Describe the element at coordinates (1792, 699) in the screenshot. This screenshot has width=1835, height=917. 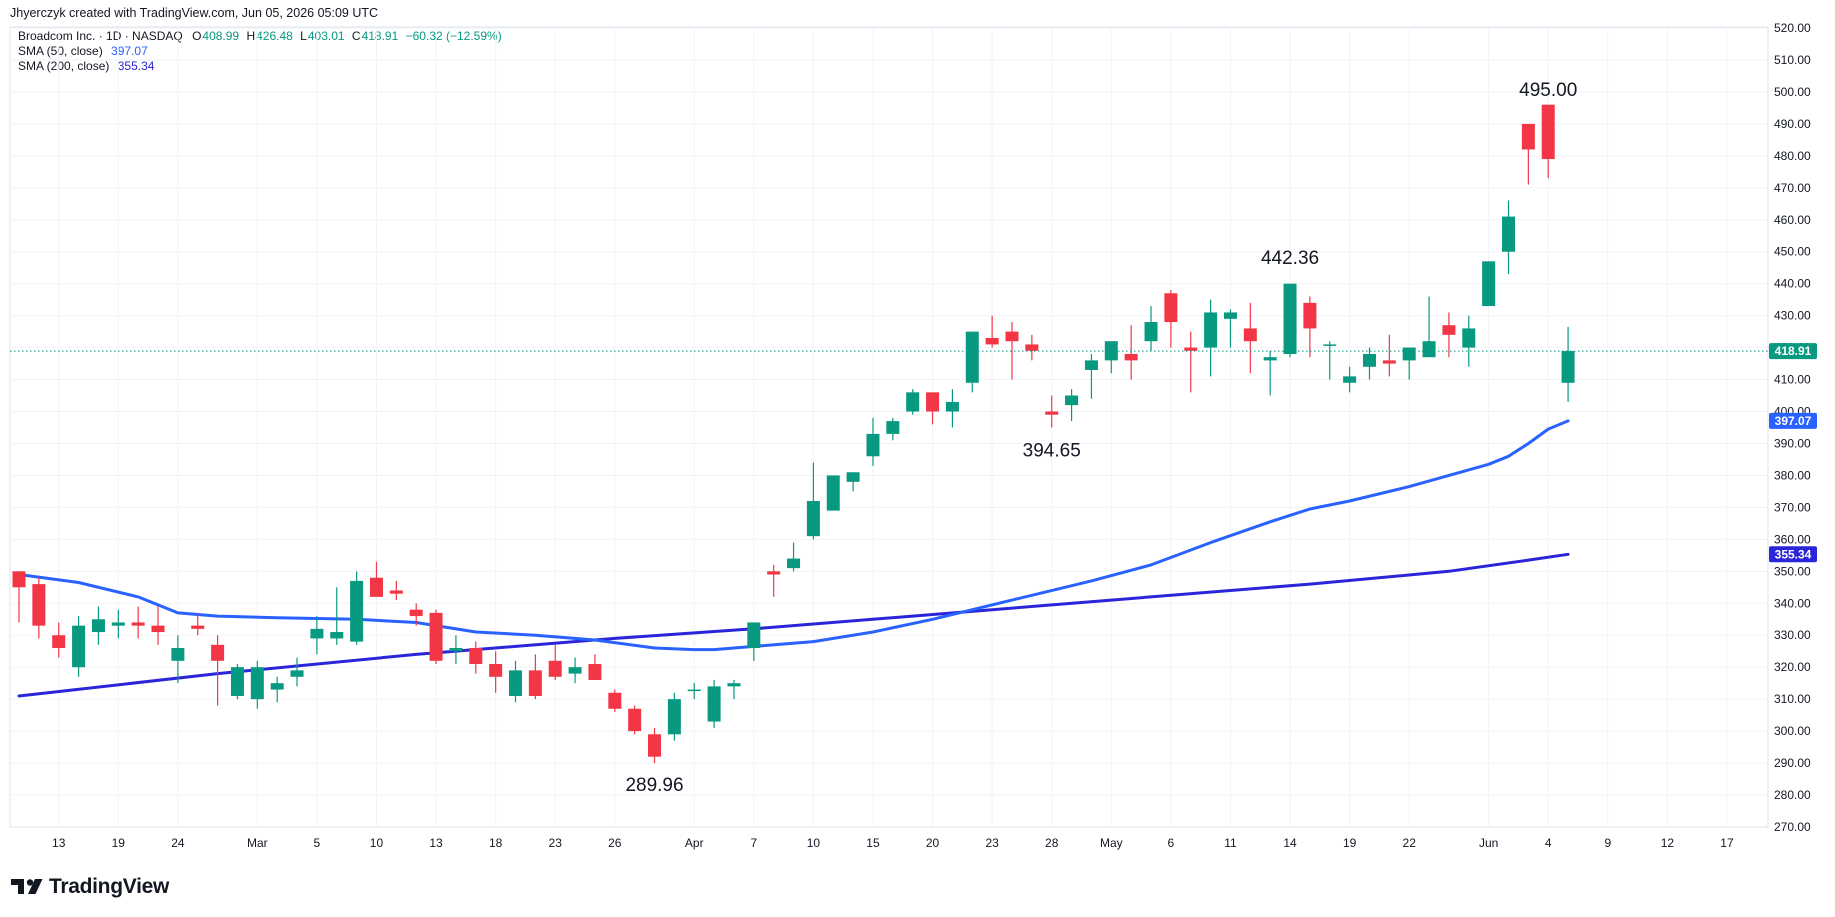
I see `y-tick-label: 310.00` at that location.